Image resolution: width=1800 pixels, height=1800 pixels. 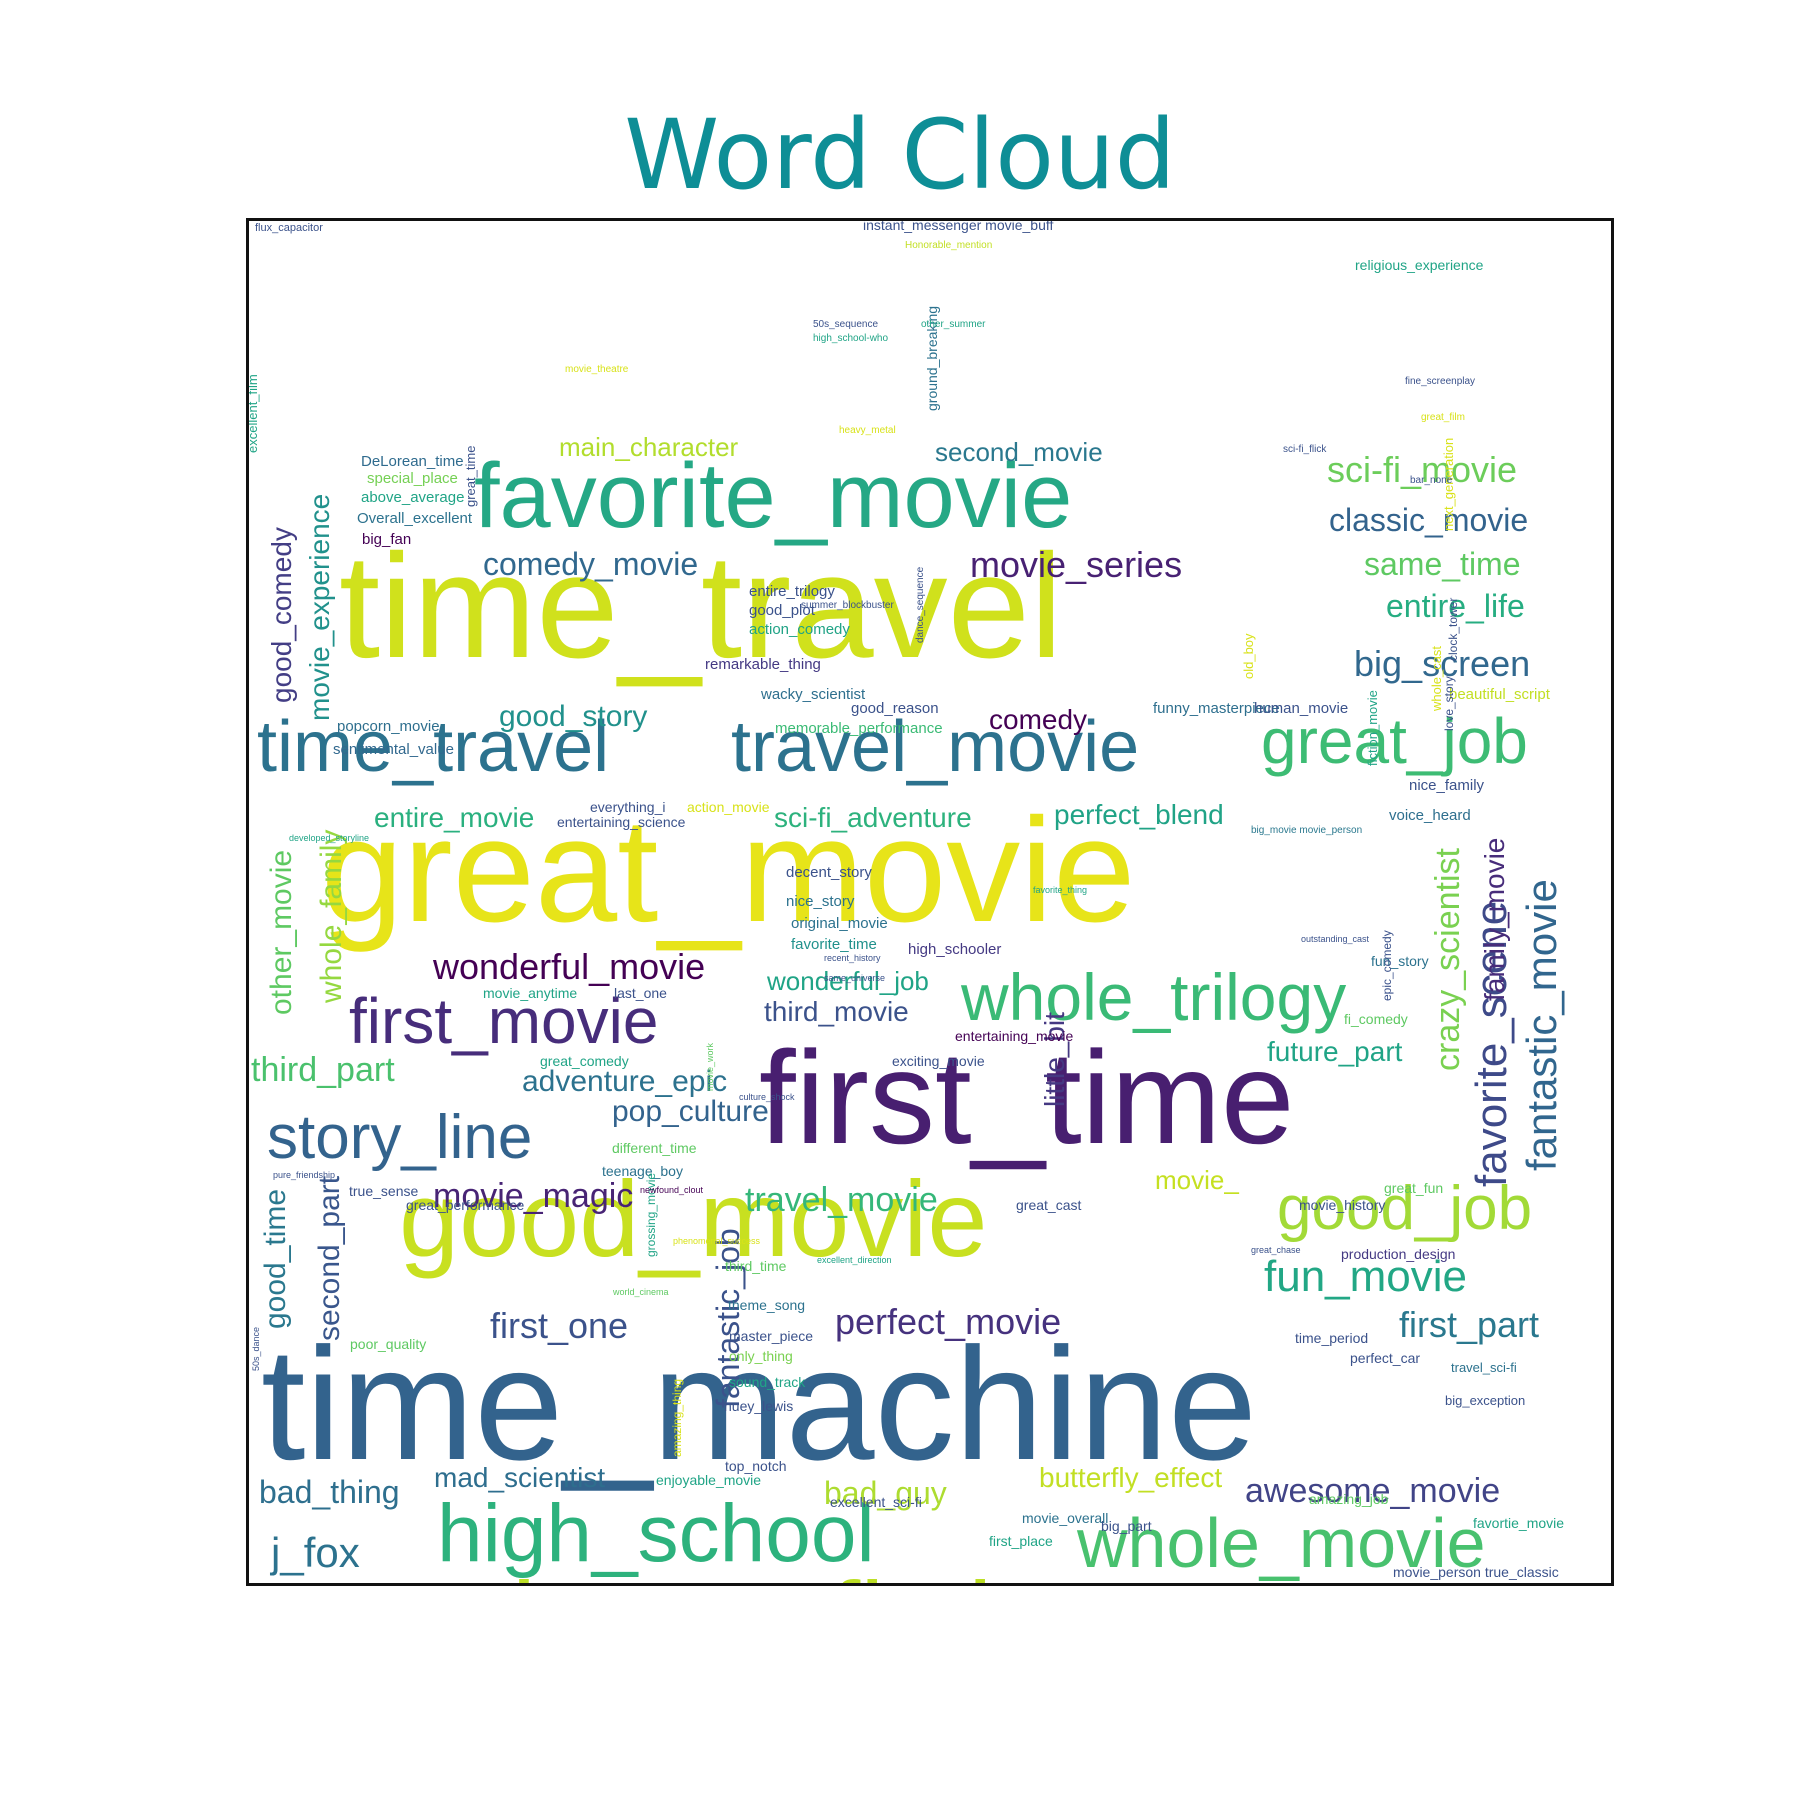 What do you see at coordinates (256, 1349) in the screenshot?
I see `word-199: 50s_dance` at bounding box center [256, 1349].